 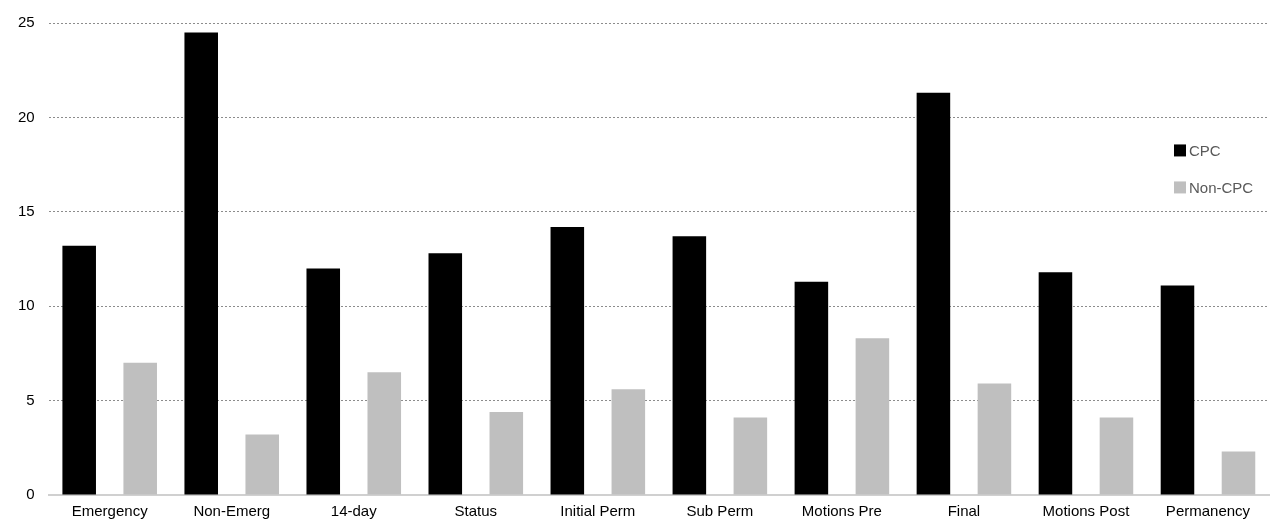 I want to click on x-tick-label: Status, so click(x=476, y=511).